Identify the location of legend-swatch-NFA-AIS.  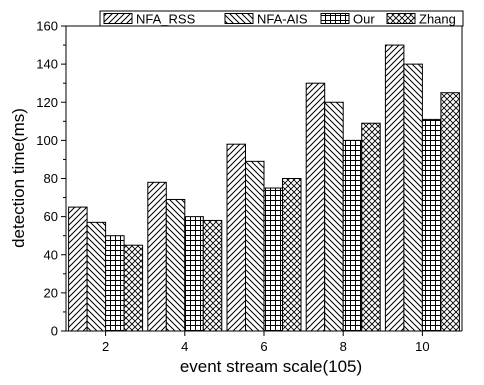
(239, 18).